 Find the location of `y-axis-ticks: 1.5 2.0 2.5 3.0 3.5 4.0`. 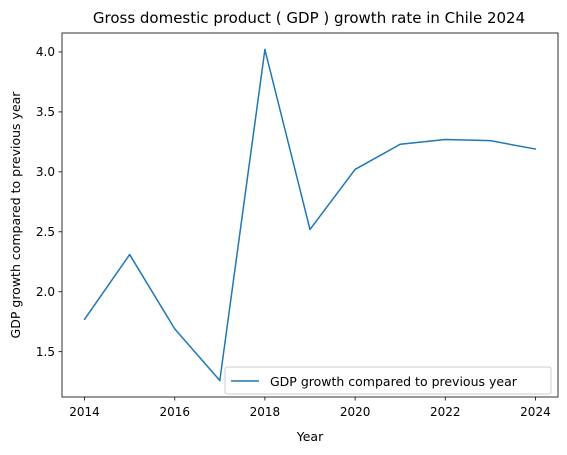

y-axis-ticks: 1.5 2.0 2.5 3.0 3.5 4.0 is located at coordinates (49, 202).